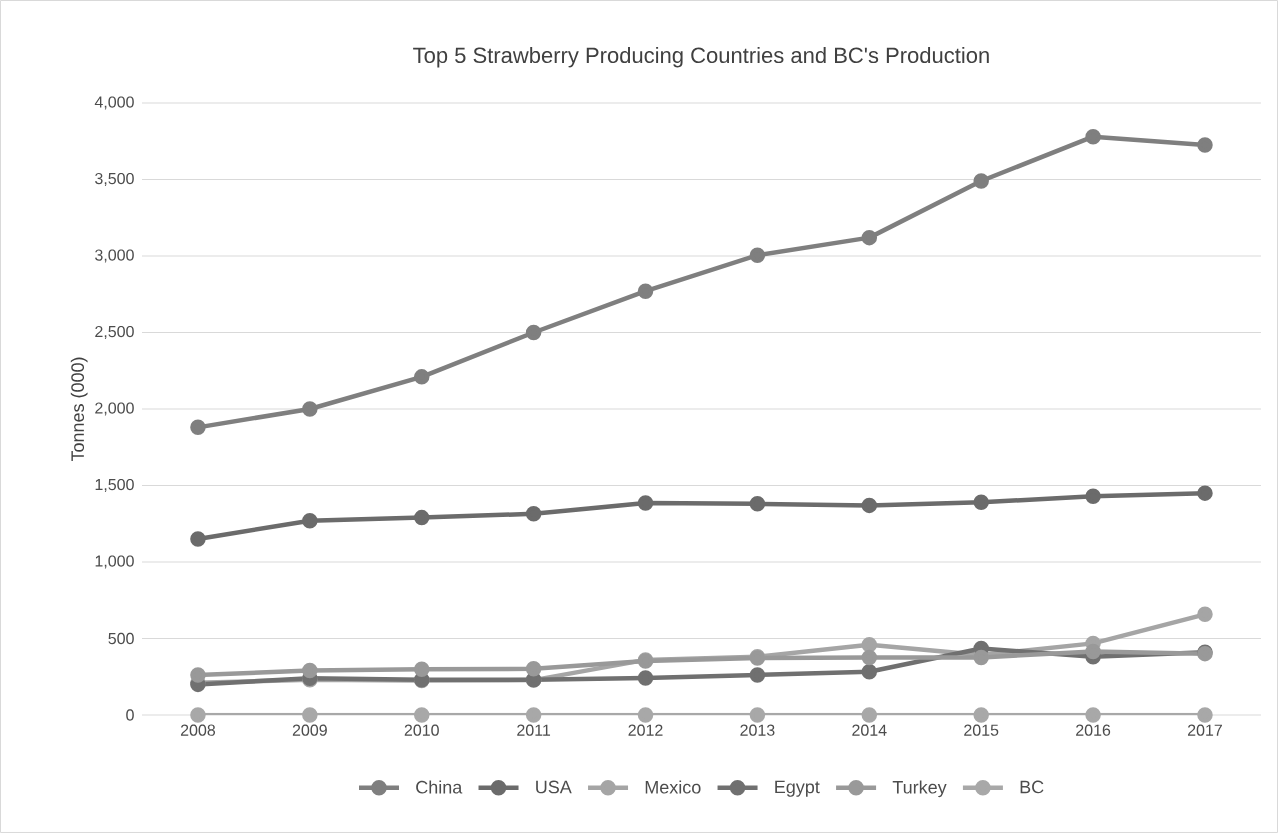 The width and height of the screenshot is (1278, 833). Describe the element at coordinates (439, 787) in the screenshot. I see `legend-label: China` at that location.